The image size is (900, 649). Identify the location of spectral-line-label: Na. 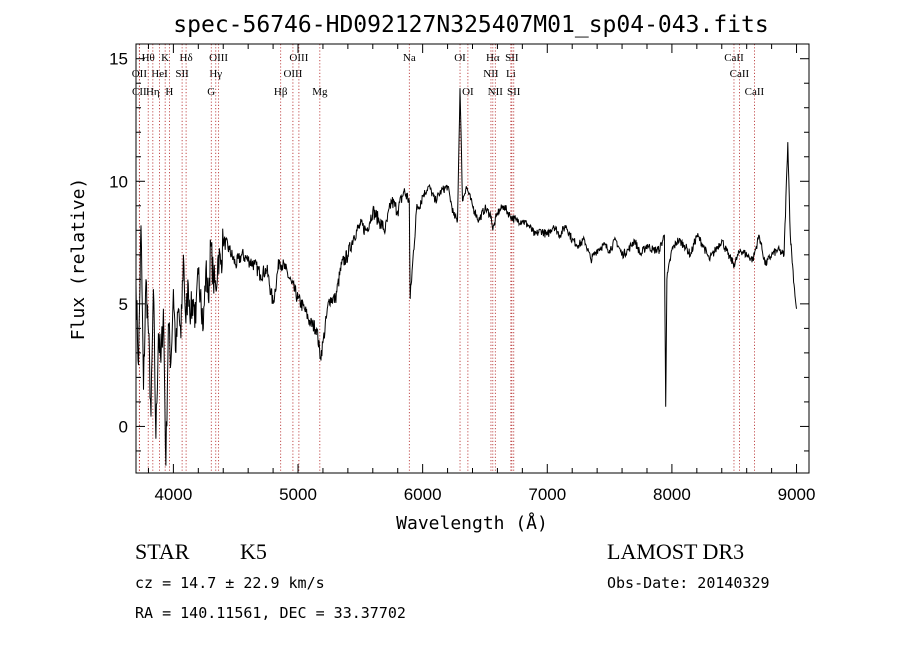
(409, 58).